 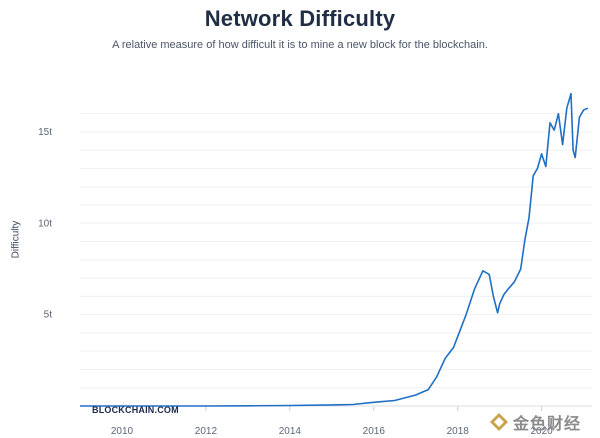 I want to click on y-tick-labels: 5t 10t 15t, so click(x=45, y=224).